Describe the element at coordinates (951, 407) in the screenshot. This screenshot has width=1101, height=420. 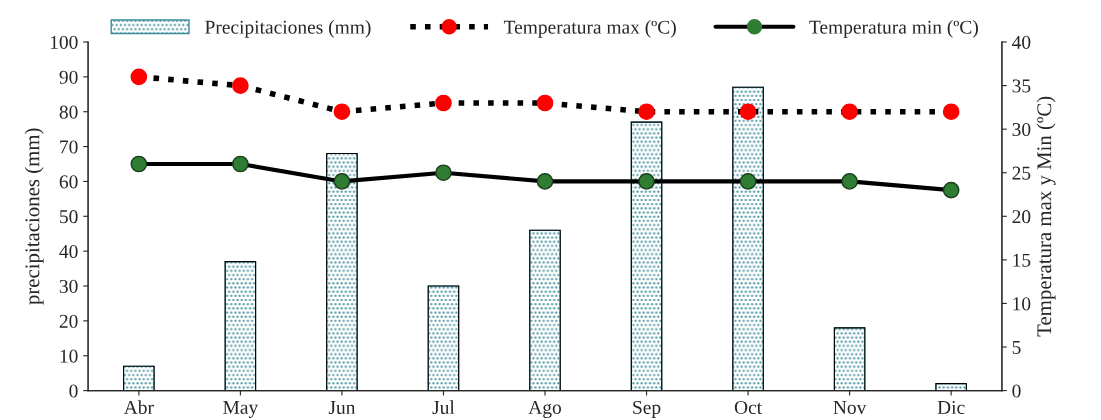
I see `x-tick-label: Dic` at that location.